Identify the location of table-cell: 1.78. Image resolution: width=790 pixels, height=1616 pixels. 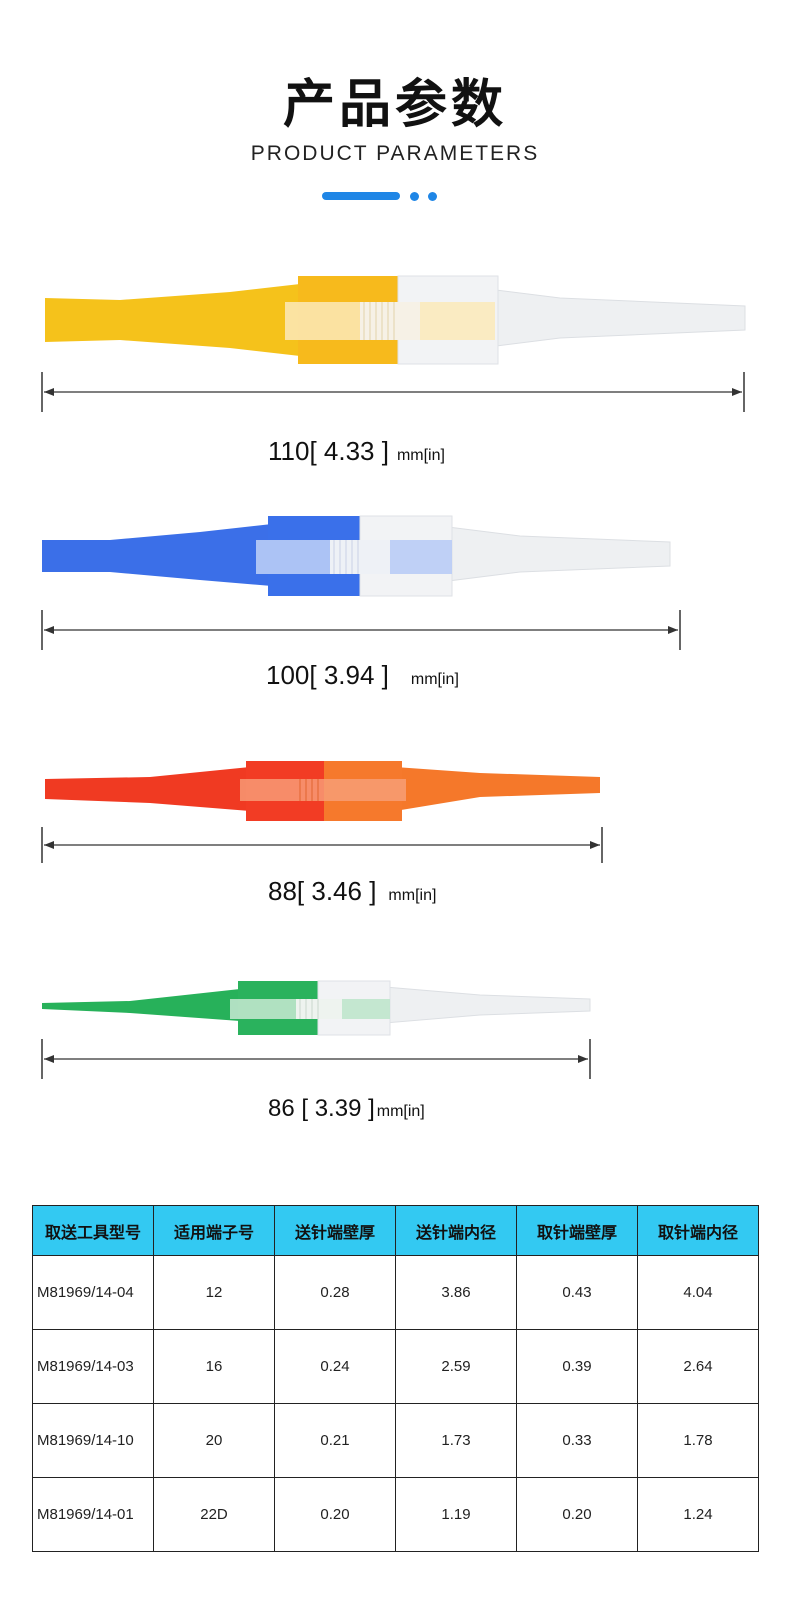
(698, 1440).